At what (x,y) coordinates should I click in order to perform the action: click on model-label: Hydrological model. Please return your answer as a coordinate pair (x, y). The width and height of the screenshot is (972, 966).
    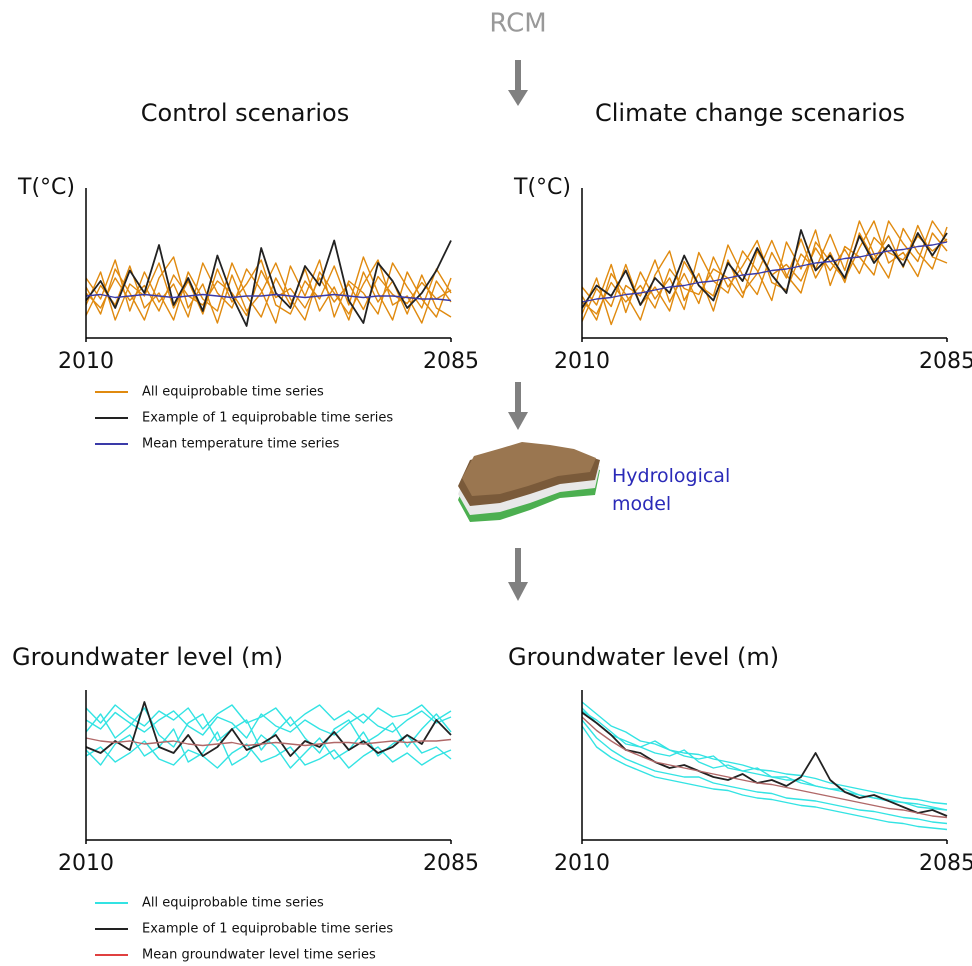
    Looking at the image, I should click on (671, 490).